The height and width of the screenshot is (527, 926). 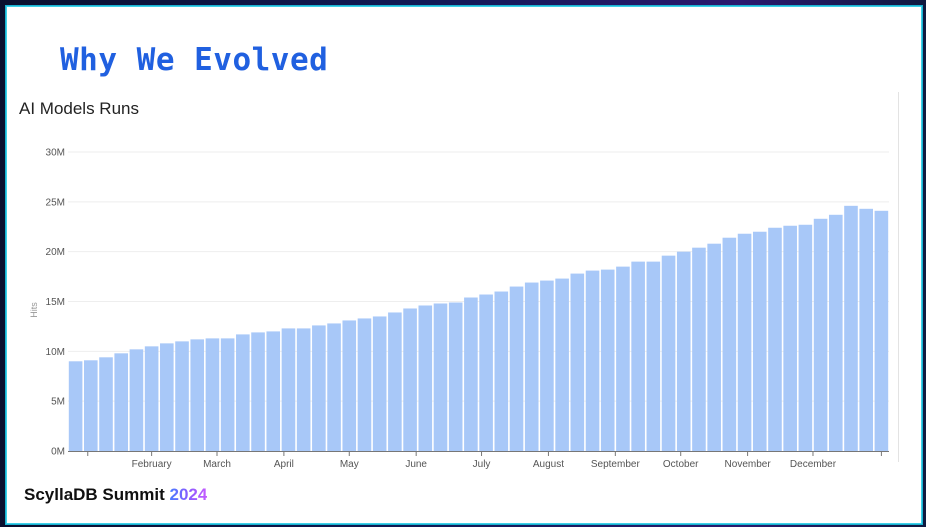 I want to click on y-tick-label: 30M, so click(x=55, y=153).